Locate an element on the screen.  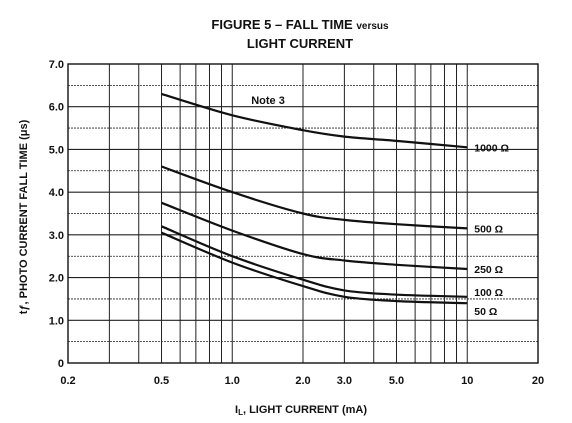
y-tick-label: 3.0 is located at coordinates (56, 236).